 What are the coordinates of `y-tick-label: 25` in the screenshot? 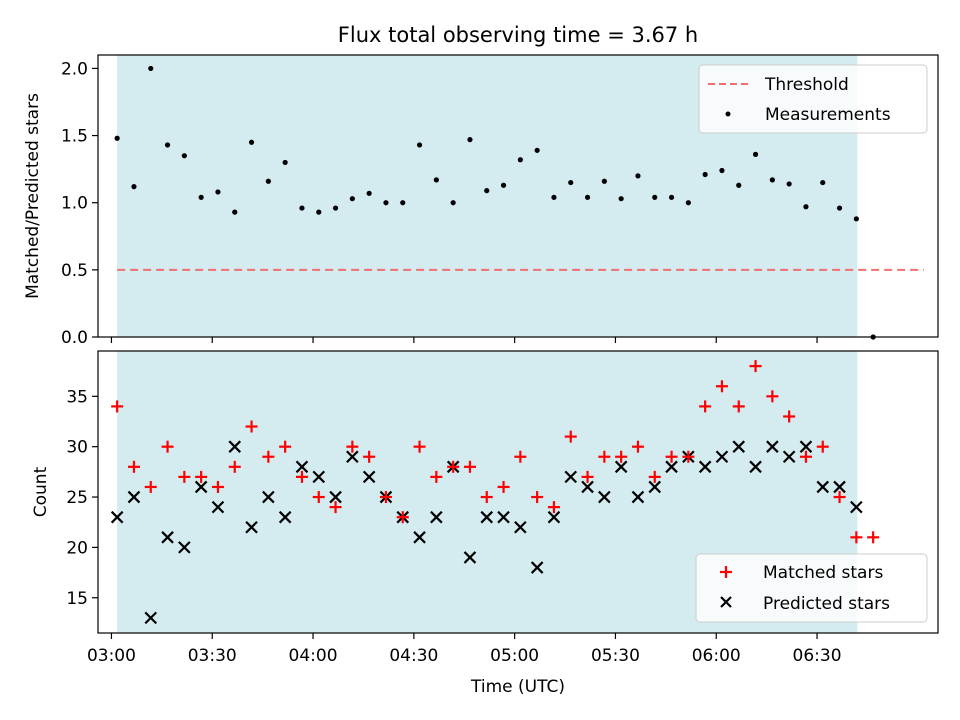 It's located at (77, 498).